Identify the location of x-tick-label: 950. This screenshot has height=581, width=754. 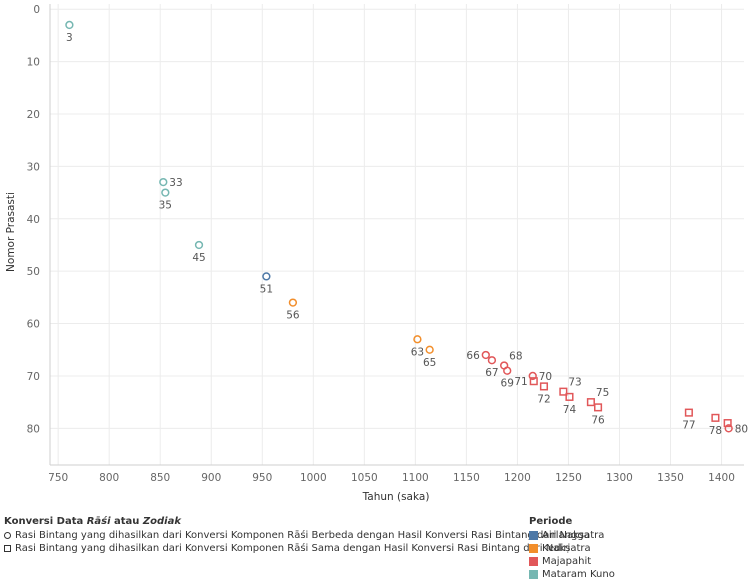
(262, 478).